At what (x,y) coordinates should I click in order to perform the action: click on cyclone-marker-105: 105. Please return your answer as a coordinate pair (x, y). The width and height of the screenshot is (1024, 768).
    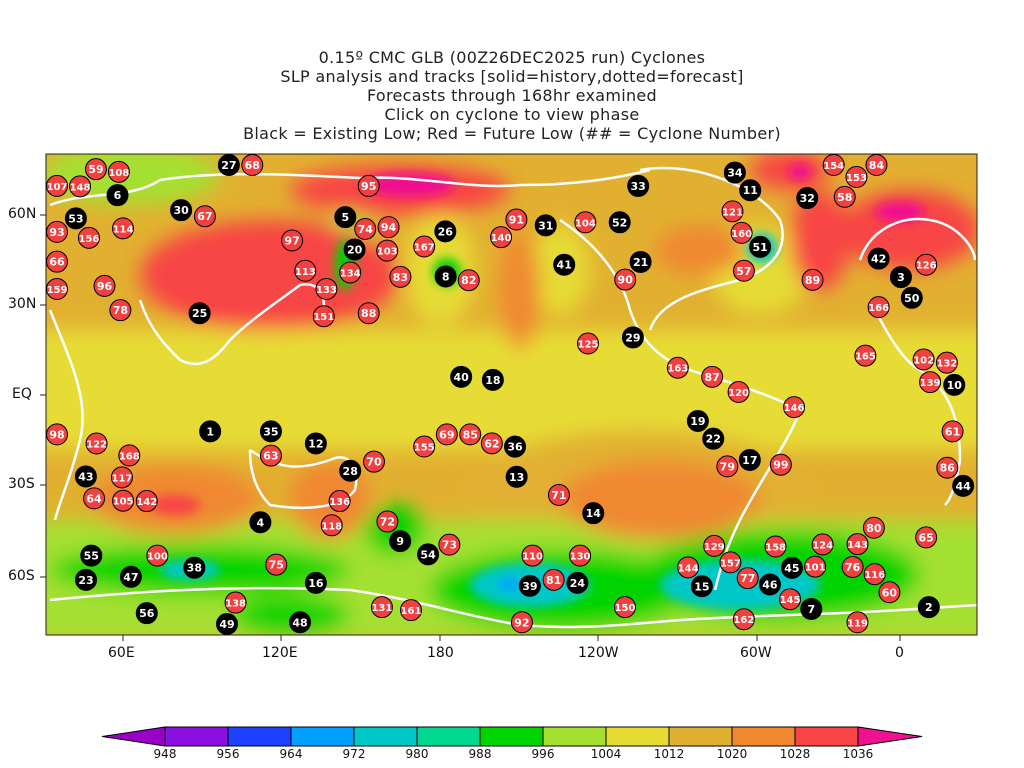
    Looking at the image, I should click on (123, 500).